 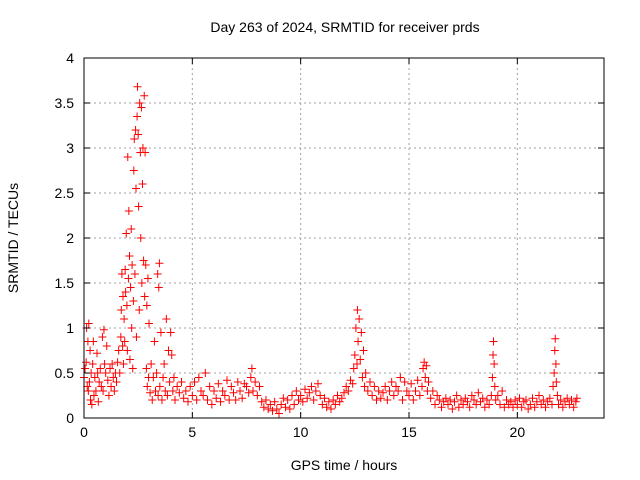 I want to click on x-tick-label: 15, so click(x=409, y=432).